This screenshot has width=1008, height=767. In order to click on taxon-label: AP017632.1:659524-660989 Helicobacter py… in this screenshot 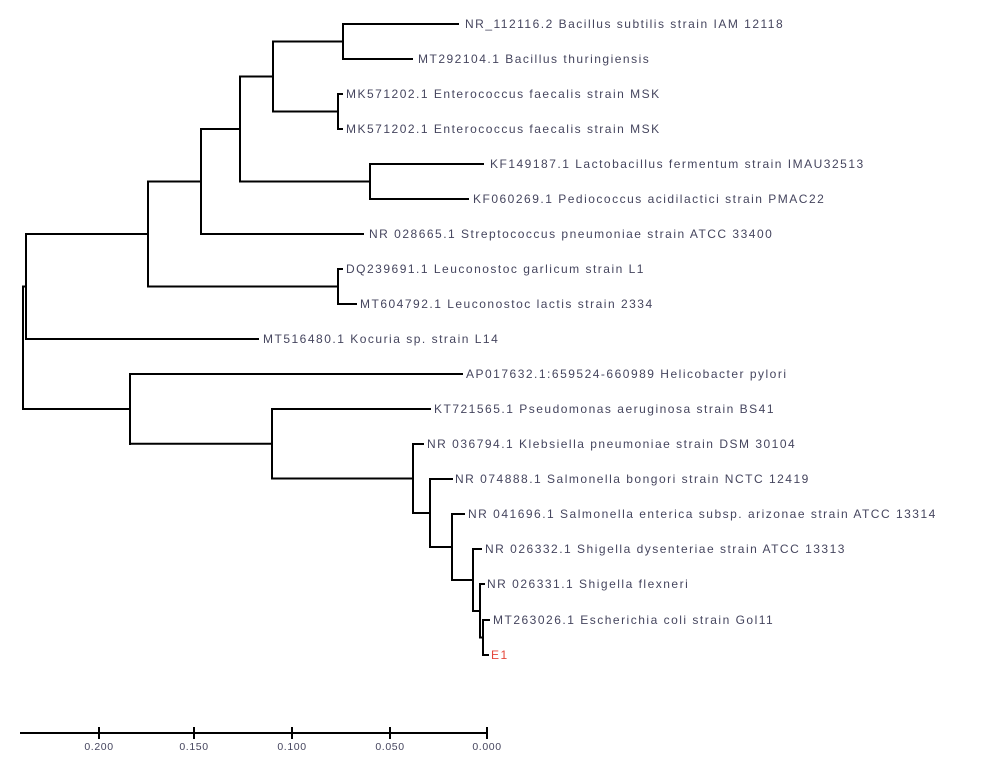, I will do `click(627, 374)`.